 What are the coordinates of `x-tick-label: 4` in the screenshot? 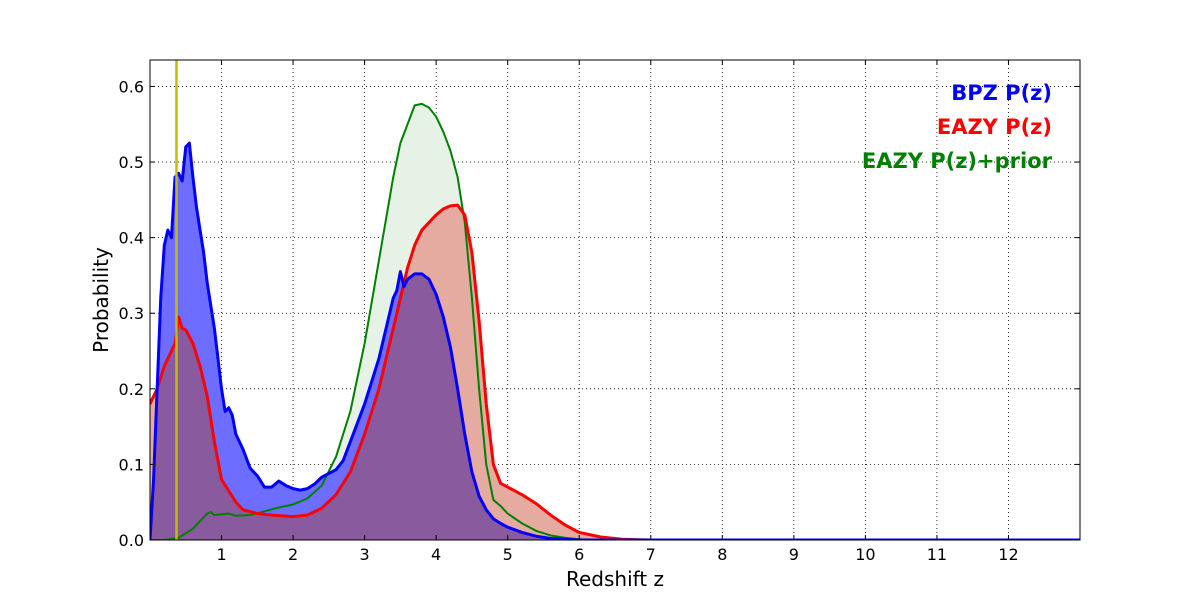 It's located at (436, 554).